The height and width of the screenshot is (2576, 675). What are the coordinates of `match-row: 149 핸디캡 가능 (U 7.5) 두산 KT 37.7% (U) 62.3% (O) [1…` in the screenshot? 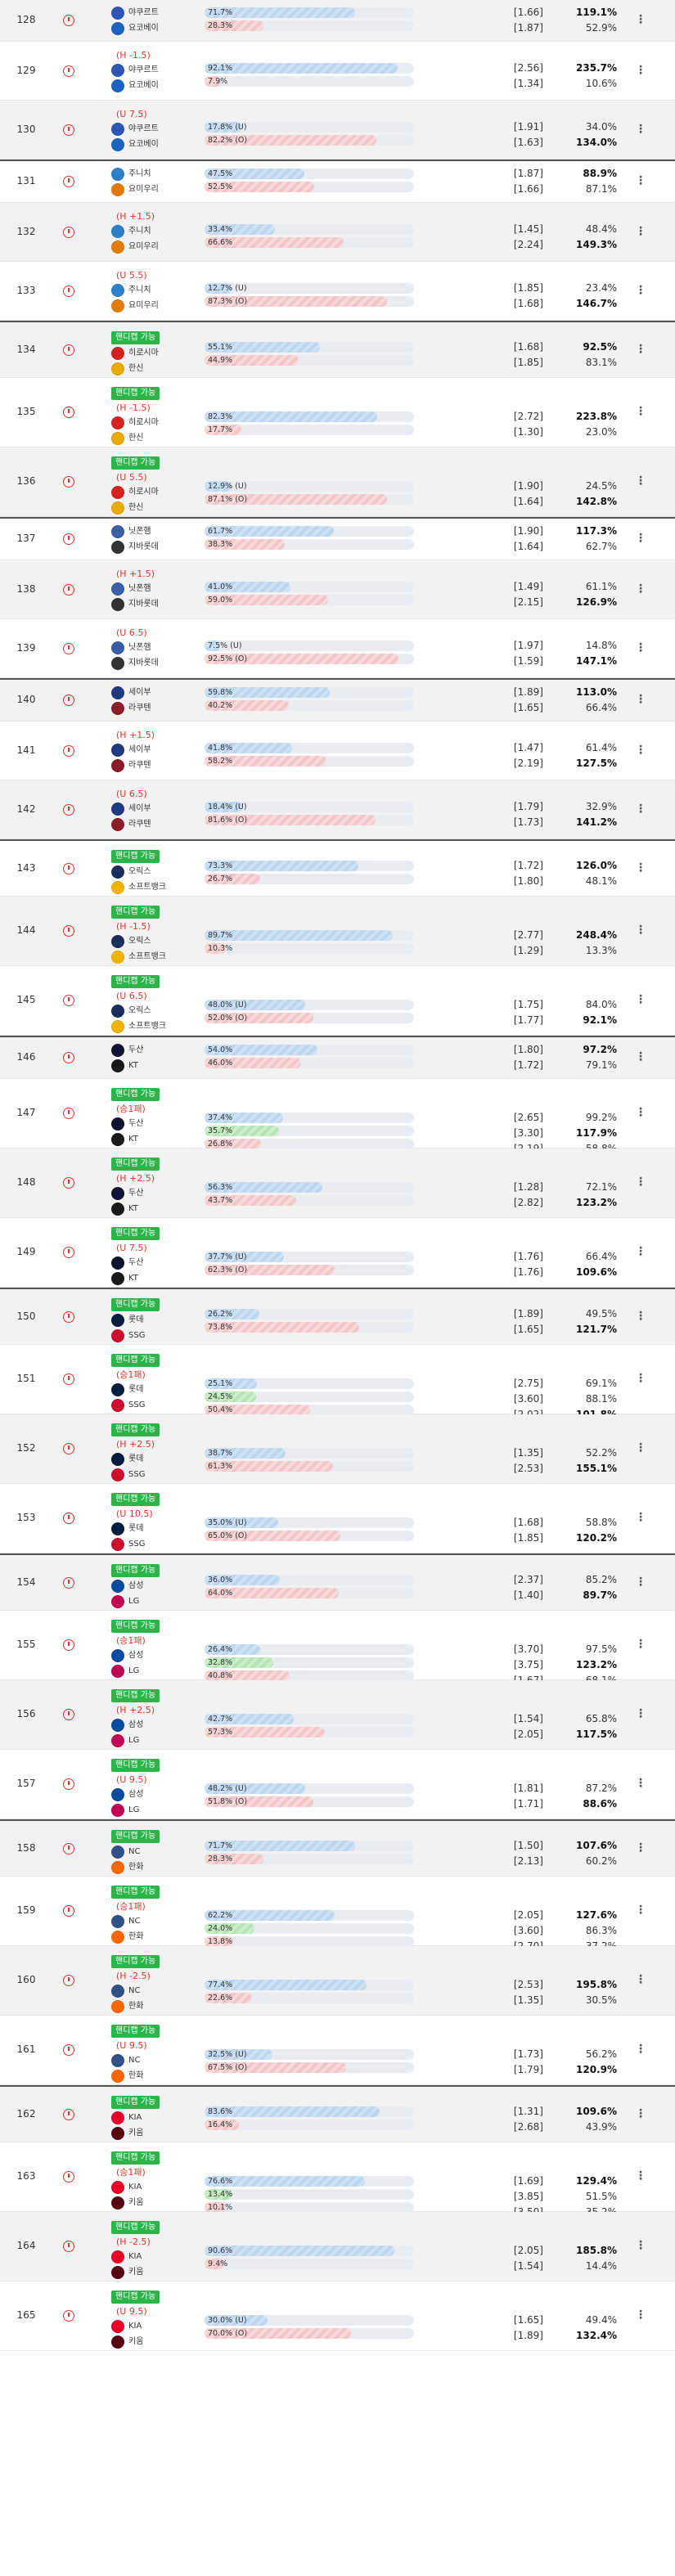 It's located at (338, 1253).